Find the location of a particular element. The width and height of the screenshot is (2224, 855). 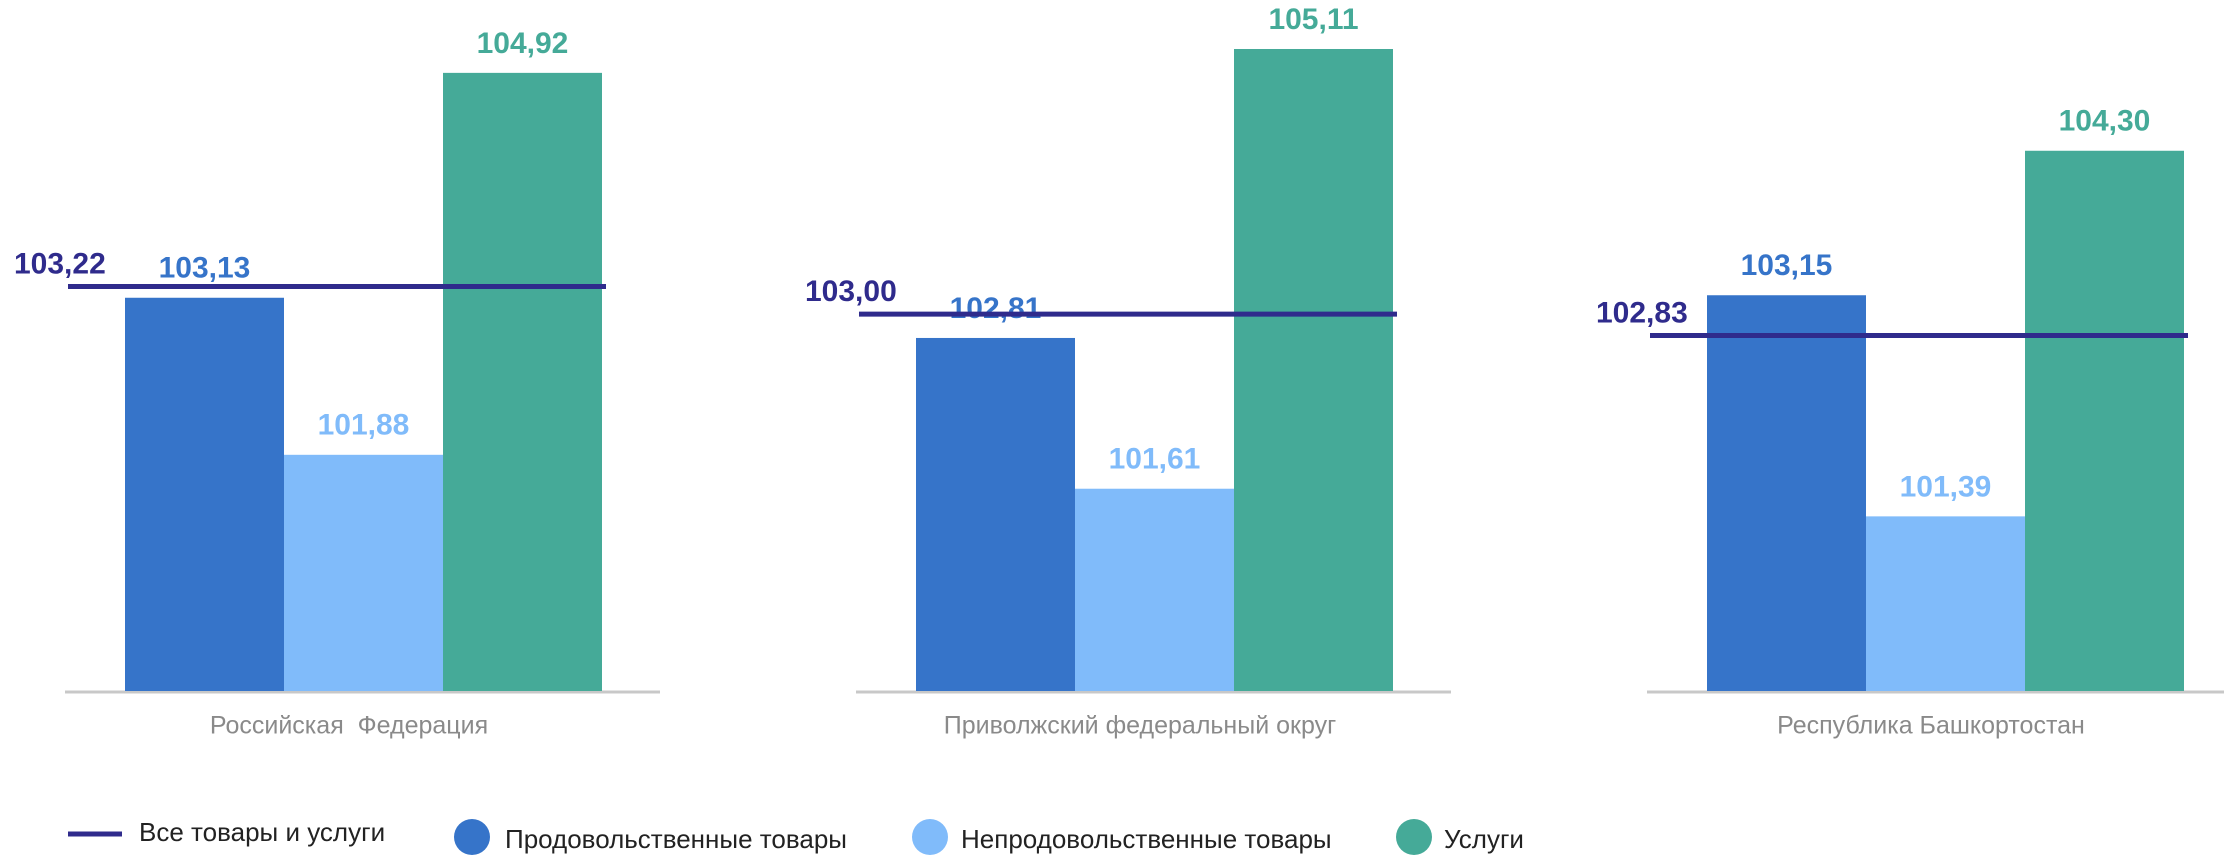

value-label: 101,88 is located at coordinates (364, 425).